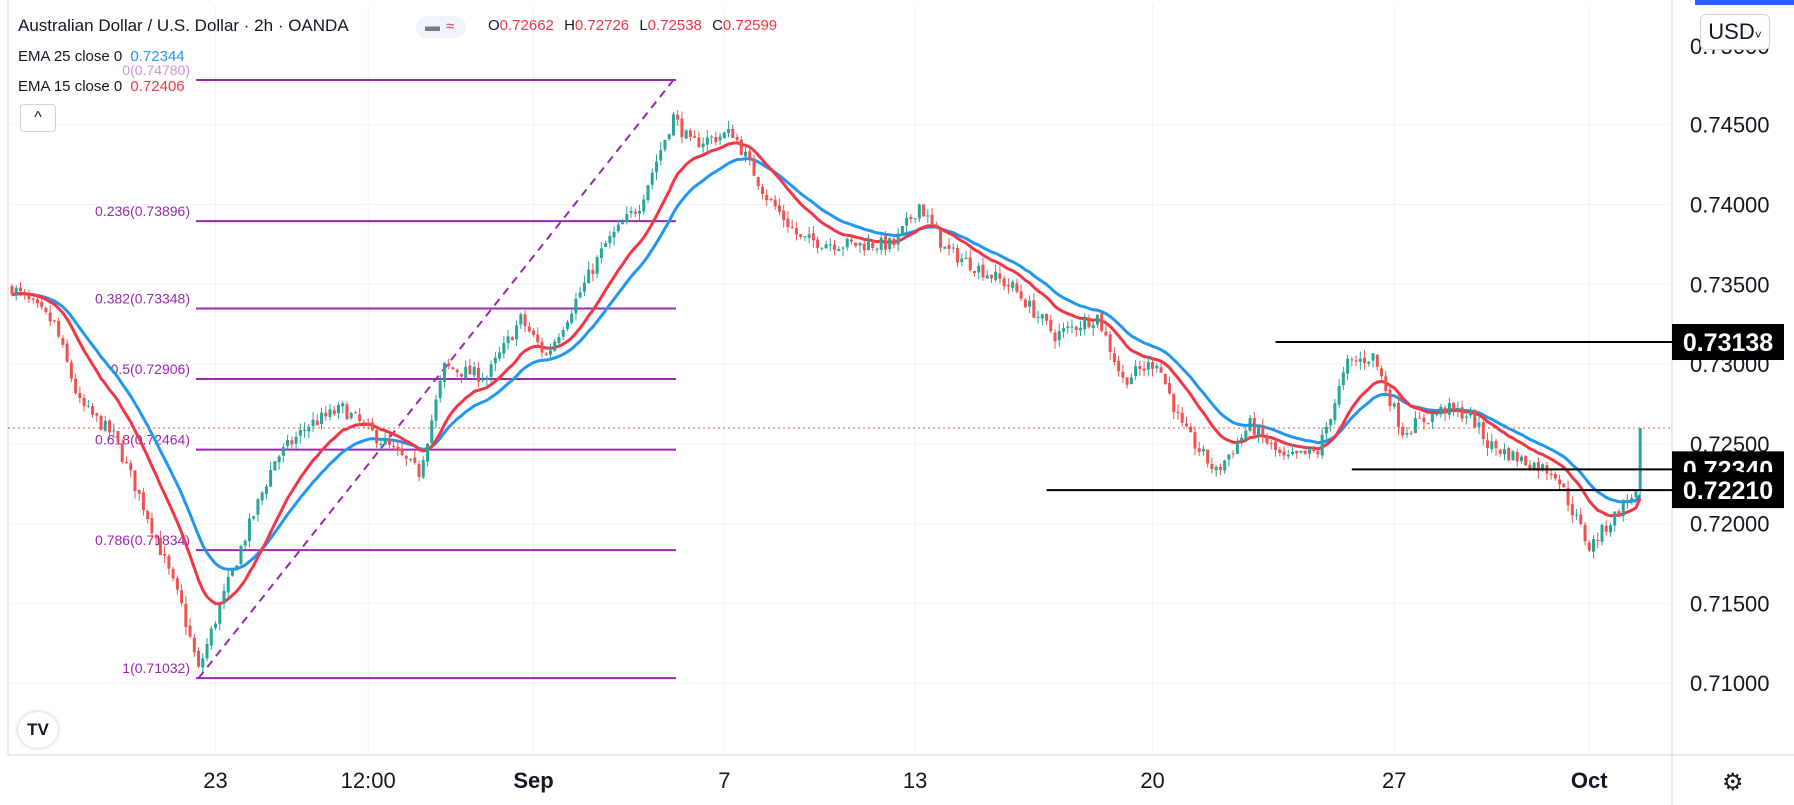  I want to click on approx-icon: ≈, so click(450, 26).